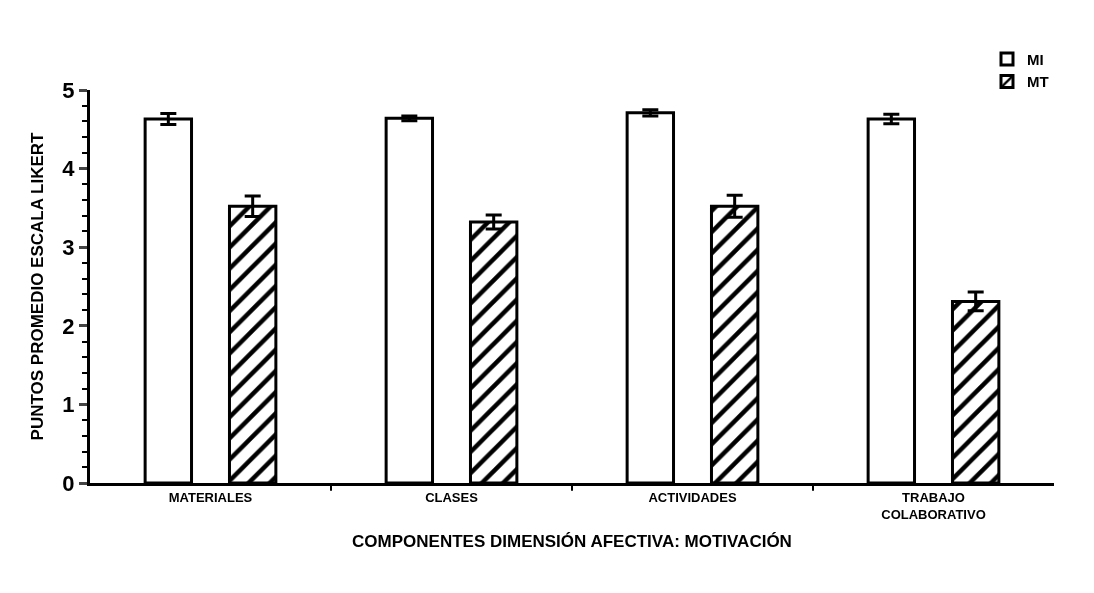  What do you see at coordinates (572, 541) in the screenshot?
I see `x-axis-title: COMPONENTES DIMENSIÓN AFECTIVA: MOTIVACIÓN` at bounding box center [572, 541].